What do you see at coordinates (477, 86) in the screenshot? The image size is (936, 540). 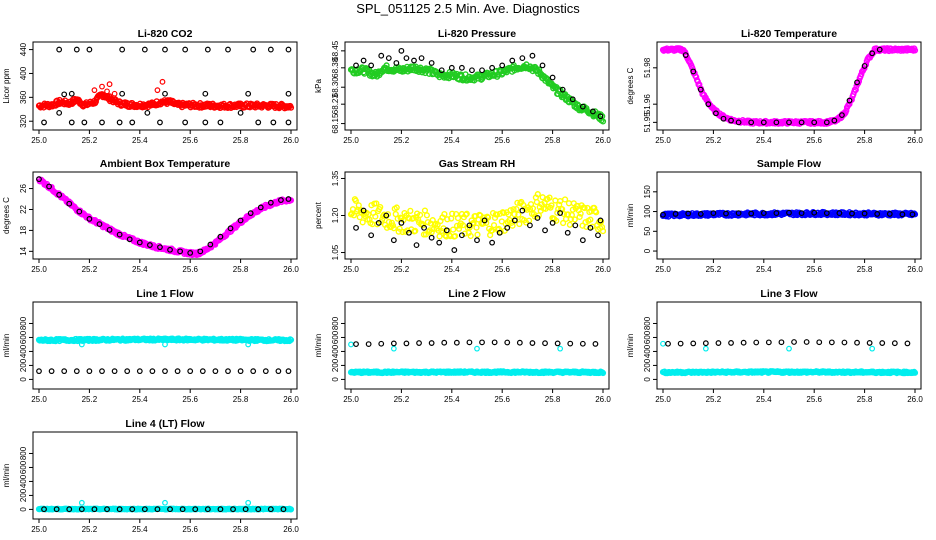 I see `plot-area` at bounding box center [477, 86].